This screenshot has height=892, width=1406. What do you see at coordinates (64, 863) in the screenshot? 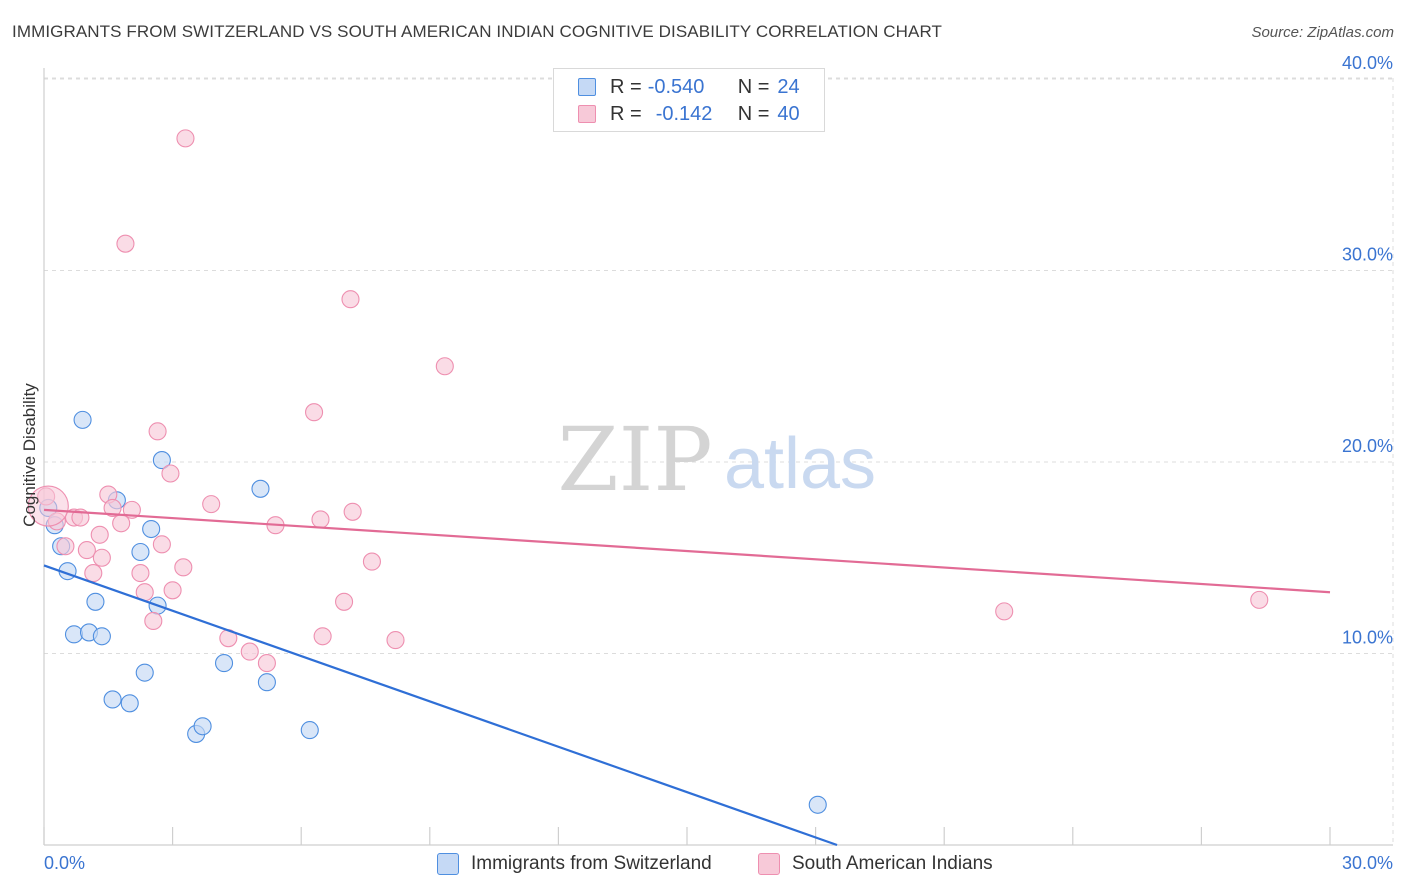
I see `x-tick-label-min: 0.0%` at bounding box center [64, 863].